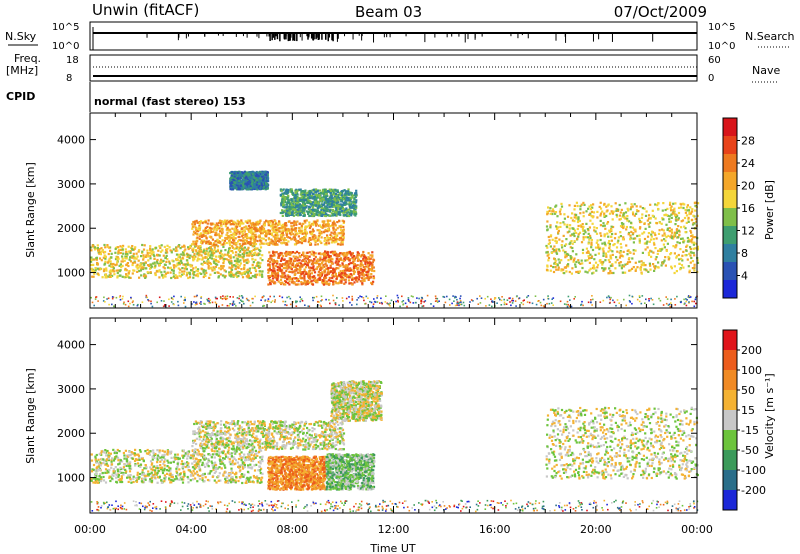  What do you see at coordinates (721, 46) in the screenshot?
I see `nsearch-tick-bottom: 10^0` at bounding box center [721, 46].